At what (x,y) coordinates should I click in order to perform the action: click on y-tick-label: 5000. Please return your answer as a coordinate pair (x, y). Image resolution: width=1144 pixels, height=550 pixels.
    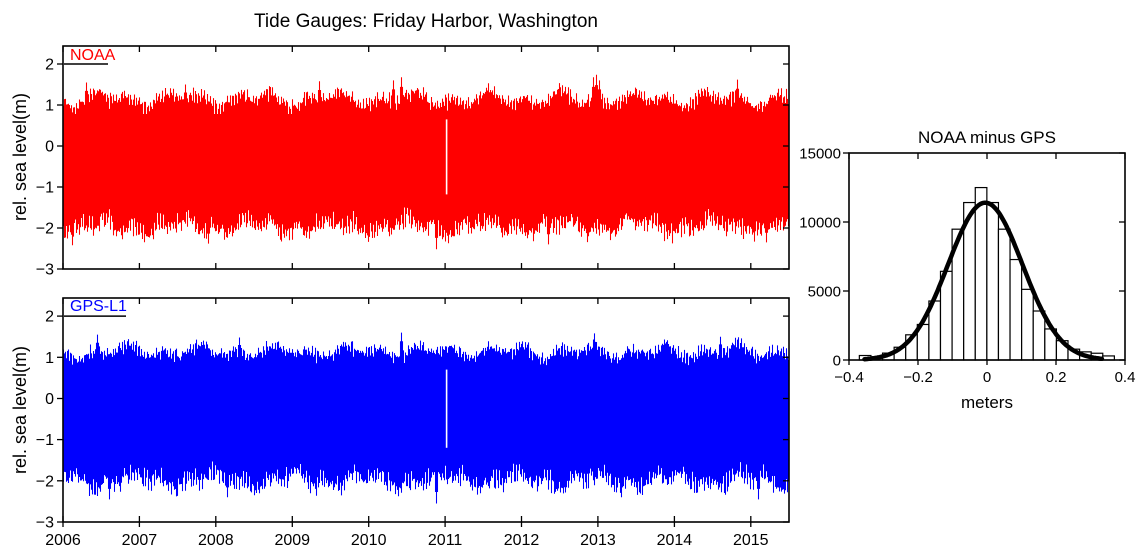
    Looking at the image, I should click on (824, 291).